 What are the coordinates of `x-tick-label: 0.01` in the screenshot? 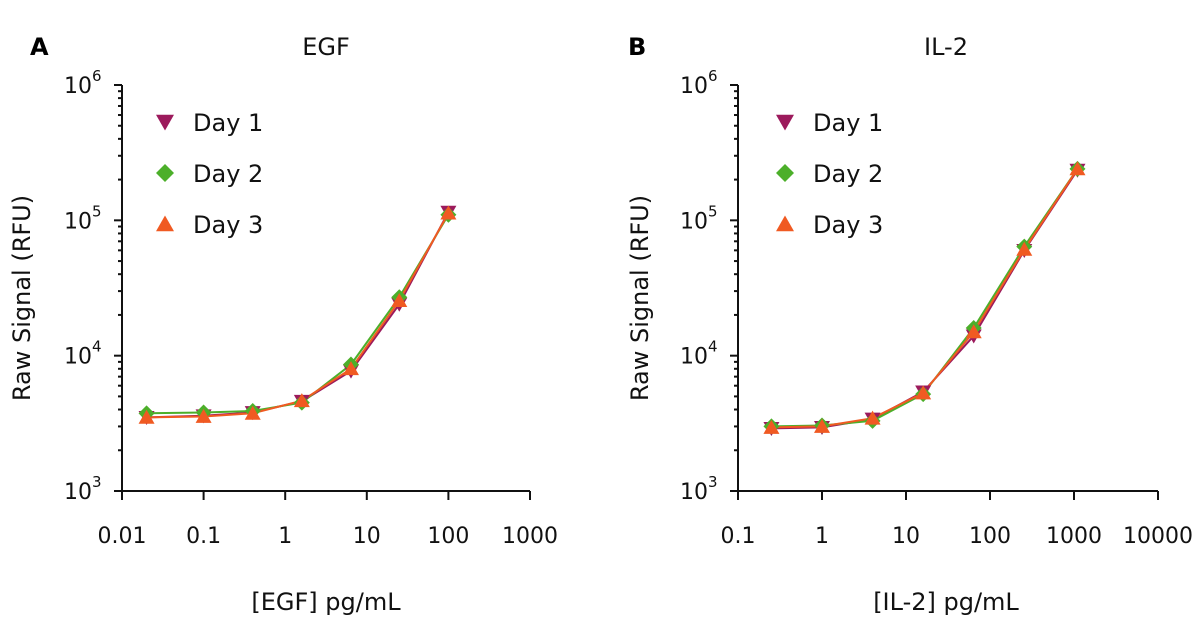 It's located at (122, 536).